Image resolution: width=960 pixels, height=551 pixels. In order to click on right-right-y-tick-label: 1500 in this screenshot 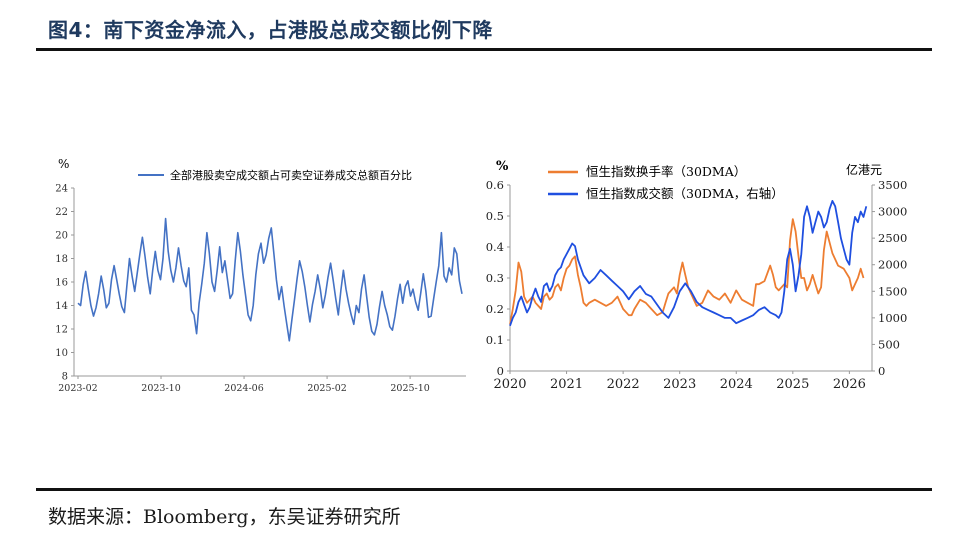, I will do `click(892, 291)`.